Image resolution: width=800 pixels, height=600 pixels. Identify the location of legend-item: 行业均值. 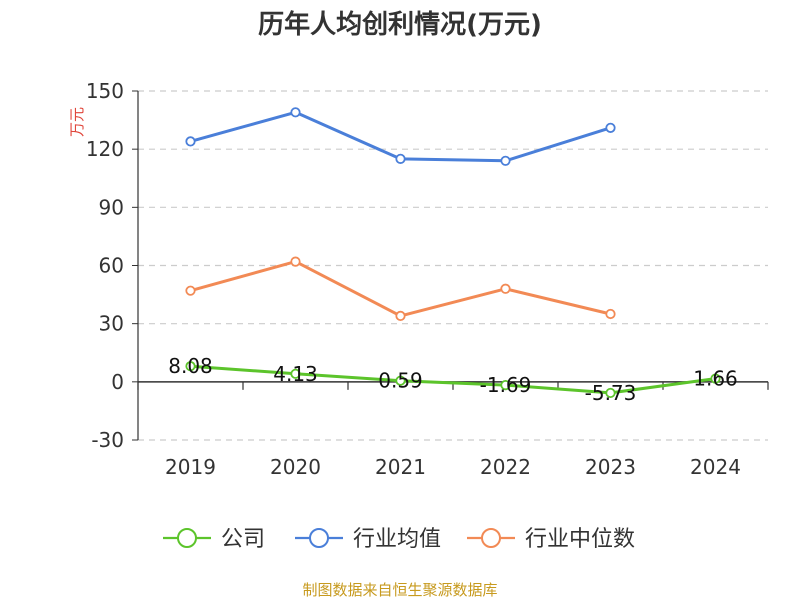
(368, 539).